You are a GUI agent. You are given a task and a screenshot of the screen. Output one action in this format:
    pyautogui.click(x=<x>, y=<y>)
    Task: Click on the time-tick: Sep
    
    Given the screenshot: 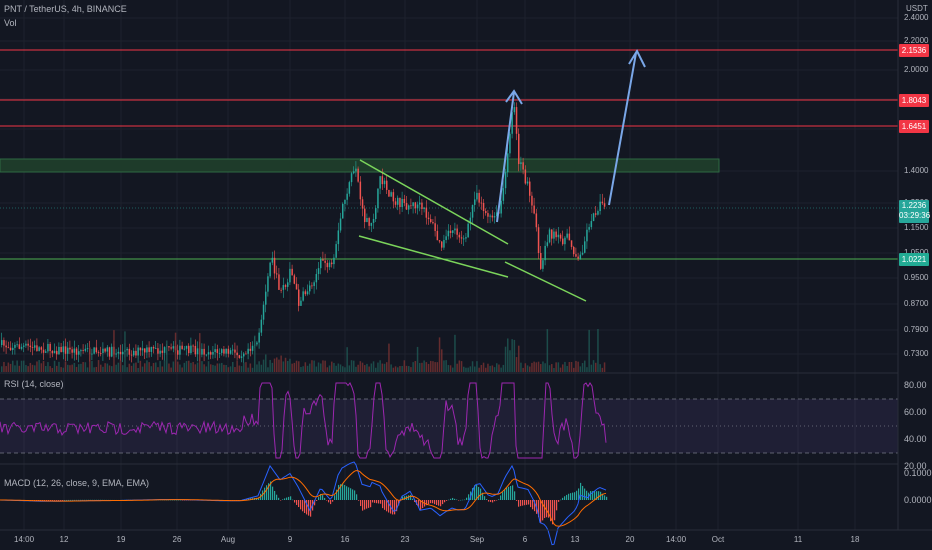 What is the action you would take?
    pyautogui.click(x=477, y=539)
    